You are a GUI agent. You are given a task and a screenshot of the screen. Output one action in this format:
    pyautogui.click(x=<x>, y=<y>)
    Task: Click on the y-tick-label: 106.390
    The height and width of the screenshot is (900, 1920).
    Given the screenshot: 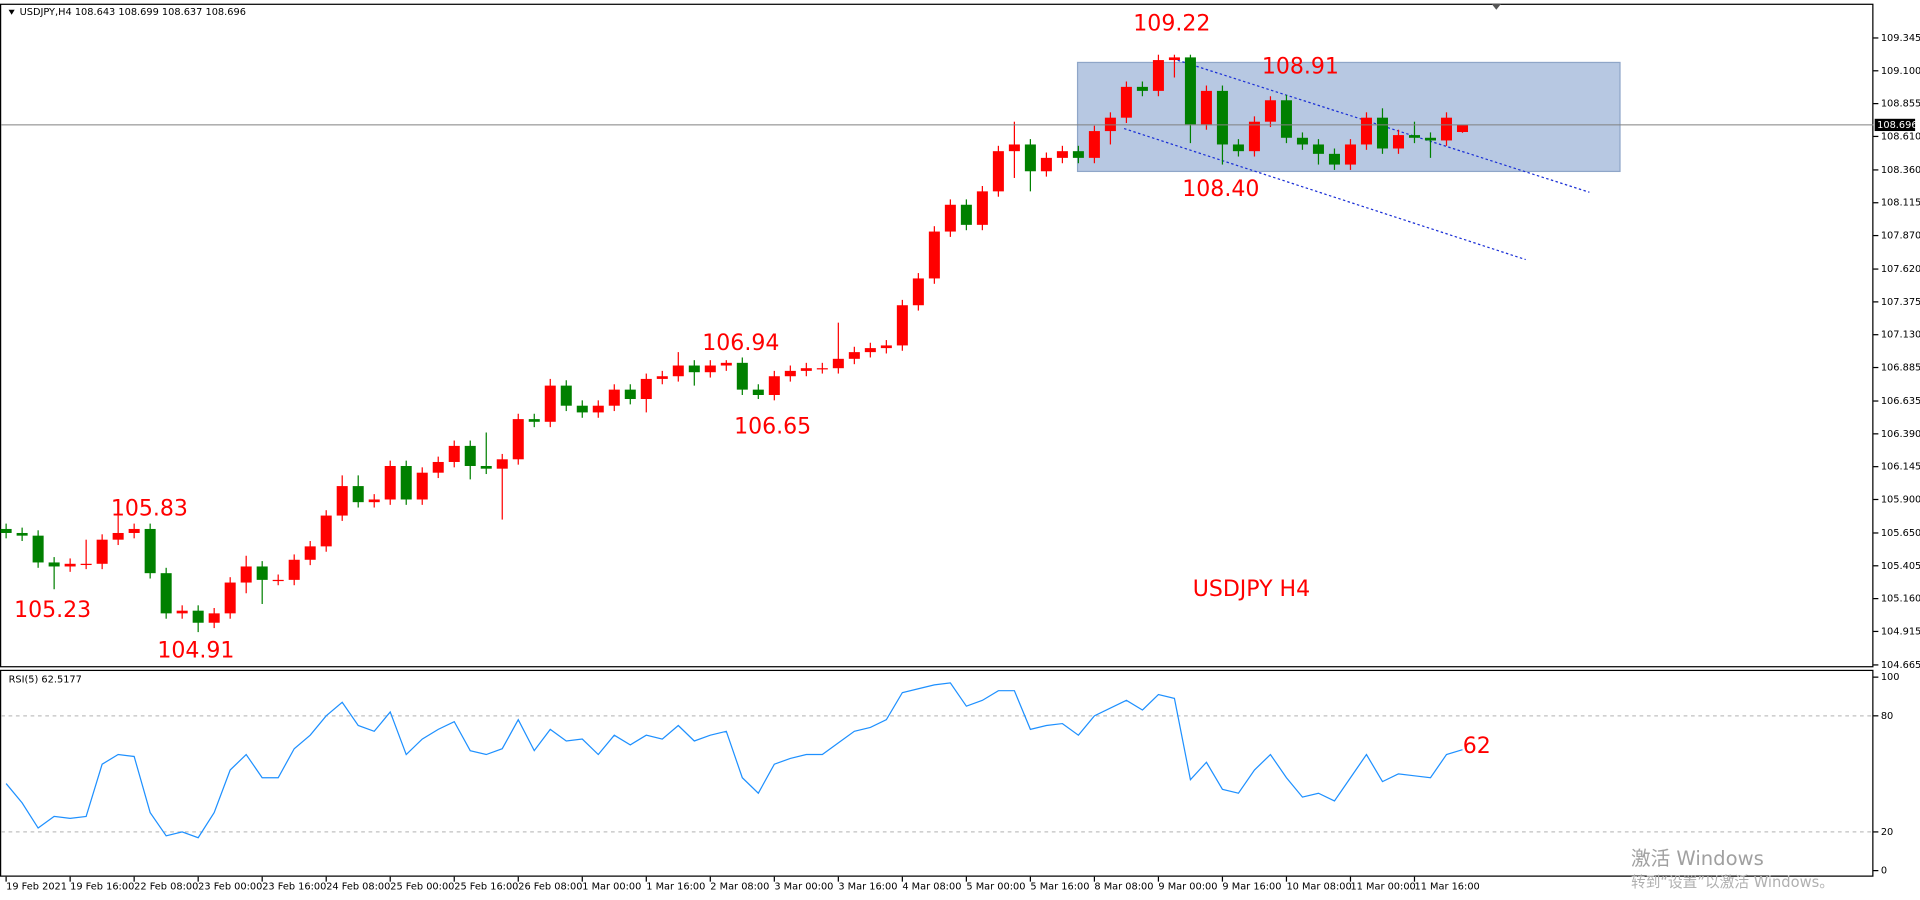 What is the action you would take?
    pyautogui.click(x=1900, y=434)
    